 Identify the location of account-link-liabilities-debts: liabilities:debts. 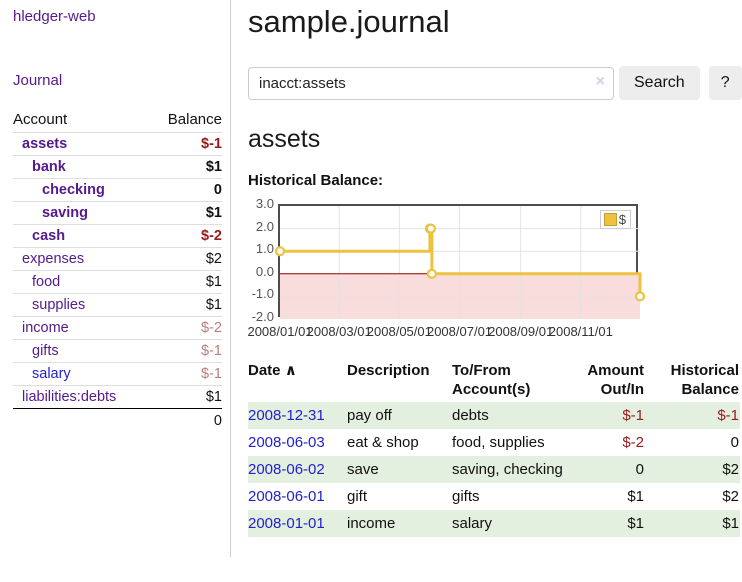
(69, 397).